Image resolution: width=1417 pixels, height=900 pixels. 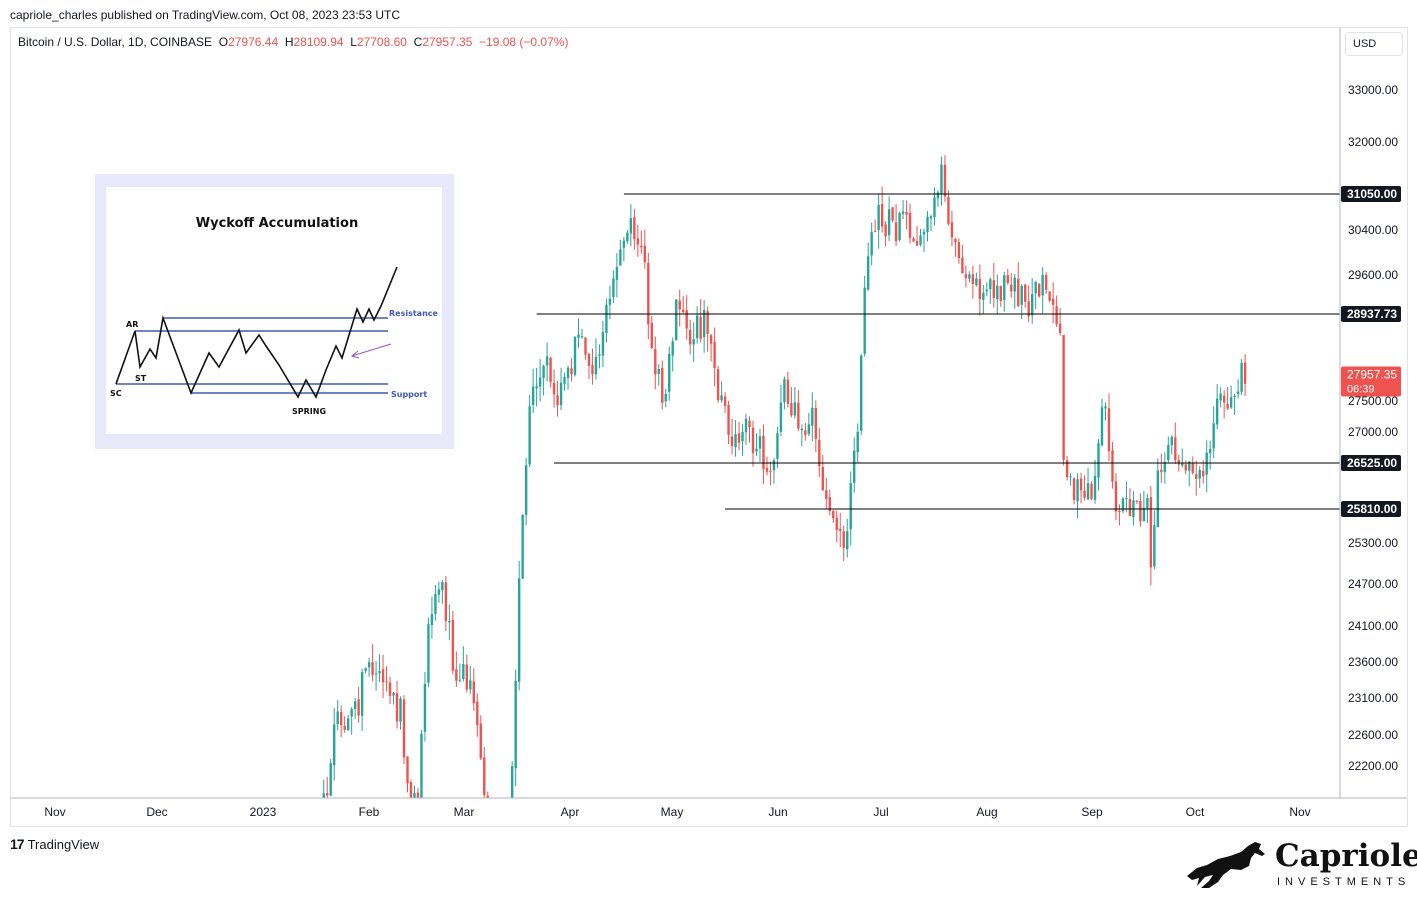 I want to click on time-tick: Feb, so click(x=369, y=812).